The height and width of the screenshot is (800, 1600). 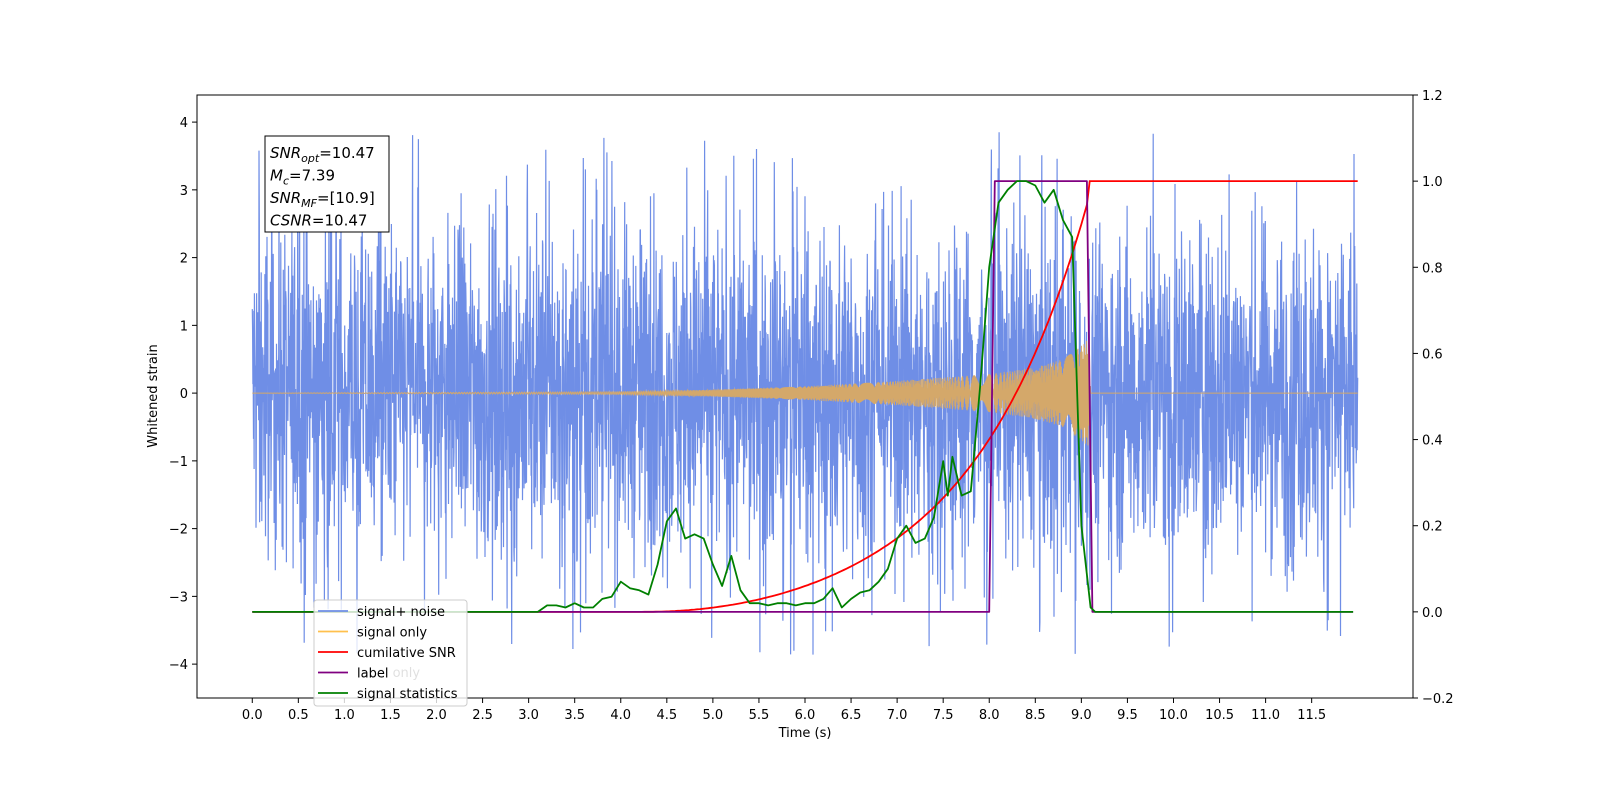 I want to click on annotation-line: SNRMF=[10.9], so click(x=322, y=199).